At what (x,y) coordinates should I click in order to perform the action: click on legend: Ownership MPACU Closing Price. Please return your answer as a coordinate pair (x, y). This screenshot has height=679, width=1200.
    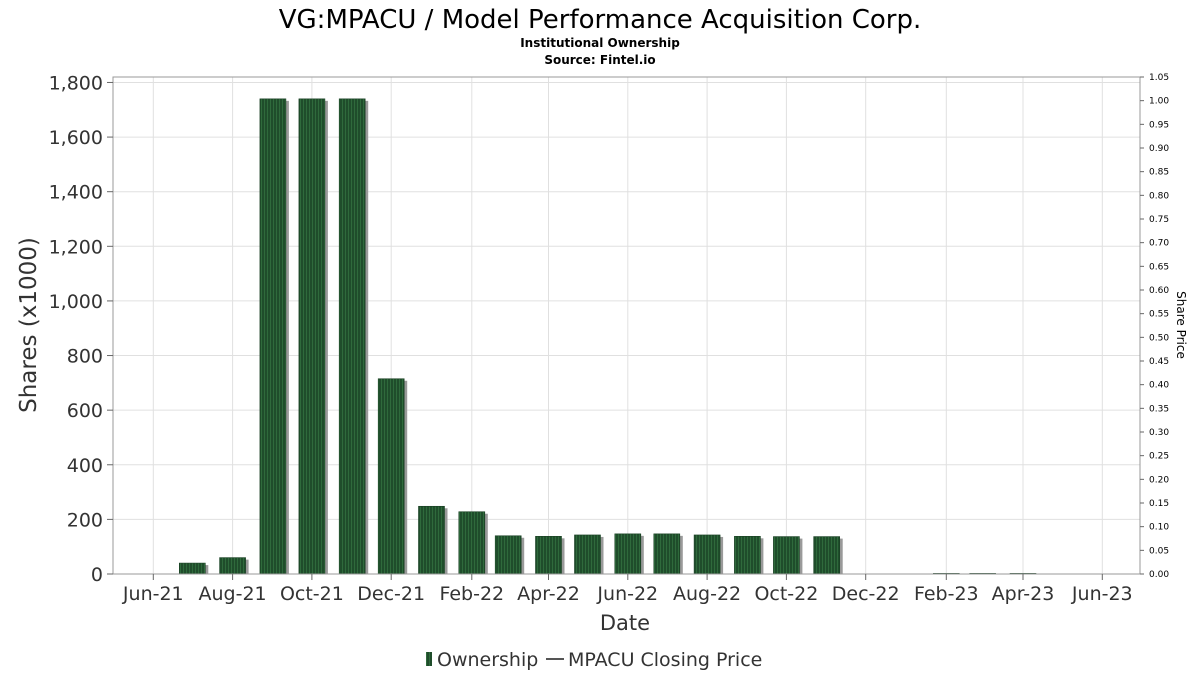
    Looking at the image, I should click on (594, 660).